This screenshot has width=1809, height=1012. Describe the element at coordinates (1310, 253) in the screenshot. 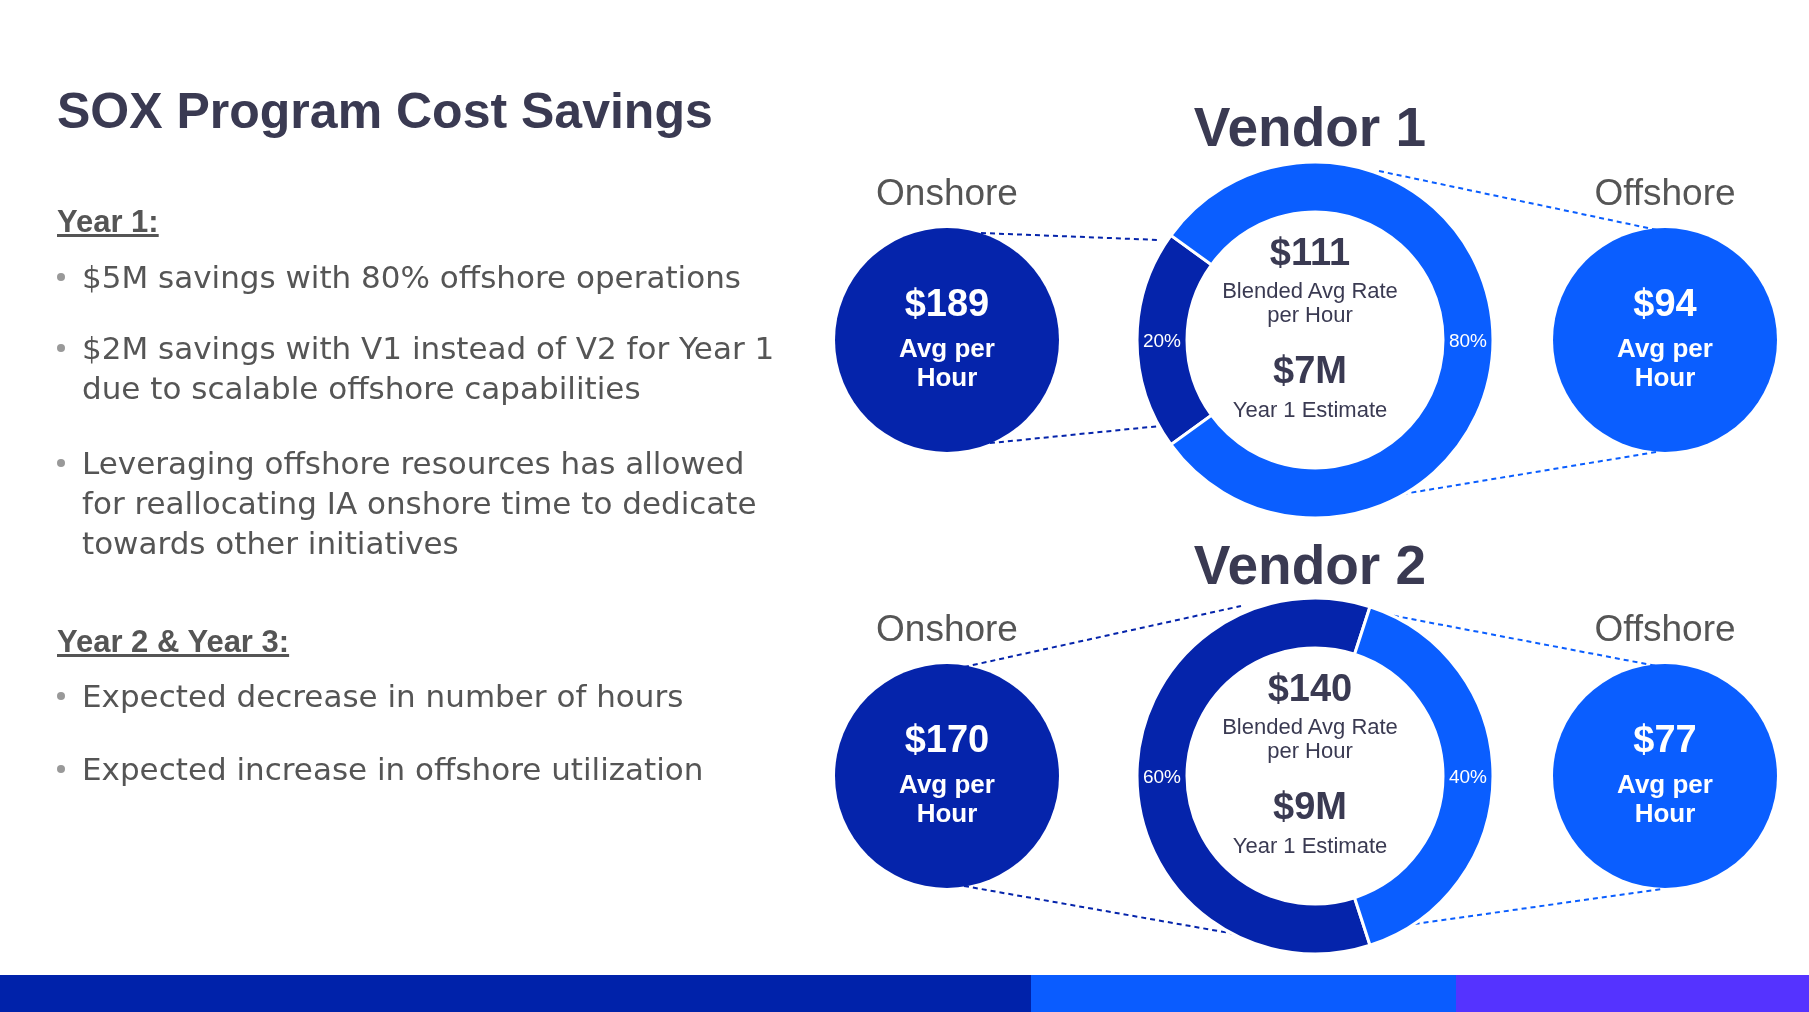

I see `text: $111` at that location.